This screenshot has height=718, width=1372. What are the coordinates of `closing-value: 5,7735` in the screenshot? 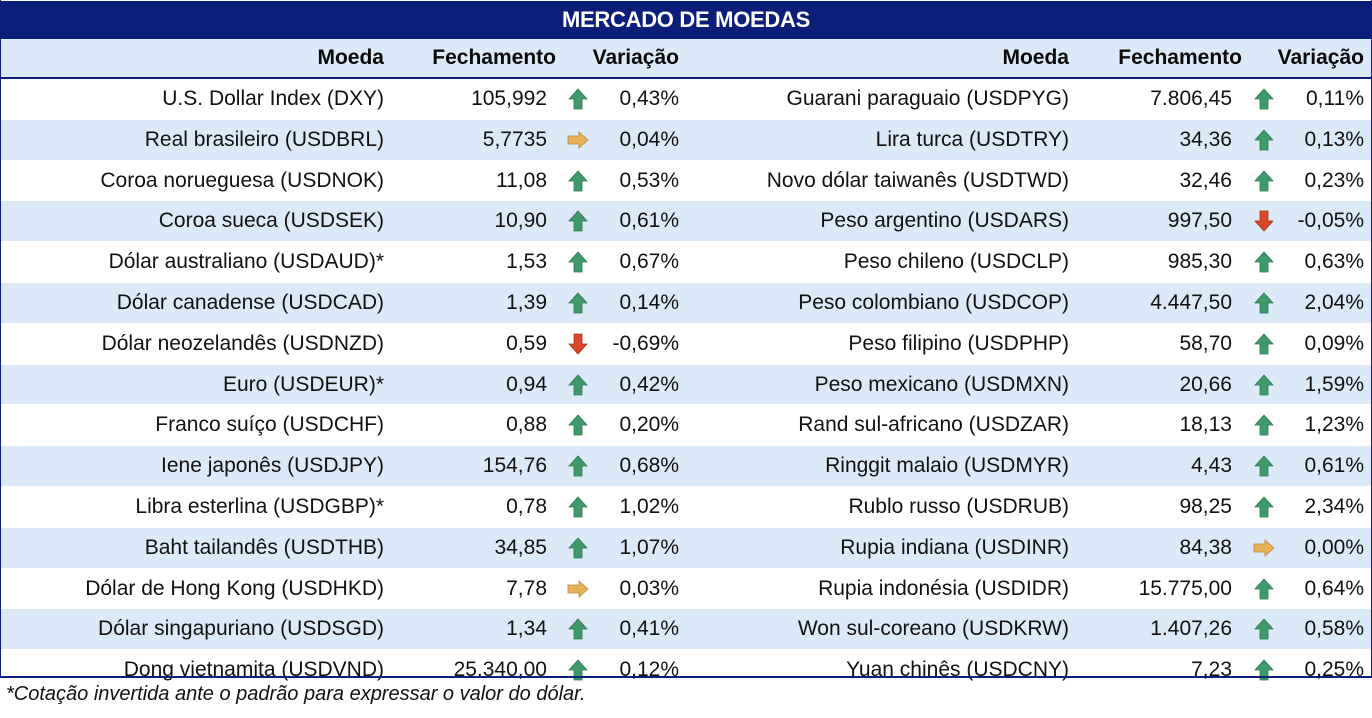 It's located at (514, 139).